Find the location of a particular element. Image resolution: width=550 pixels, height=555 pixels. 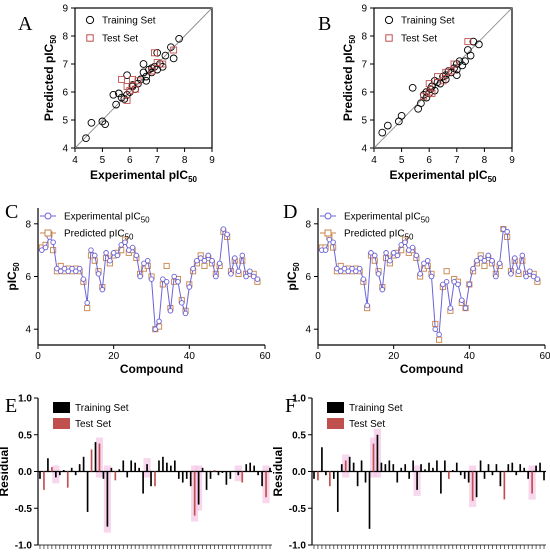

plot-frame is located at coordinates (143, 78).